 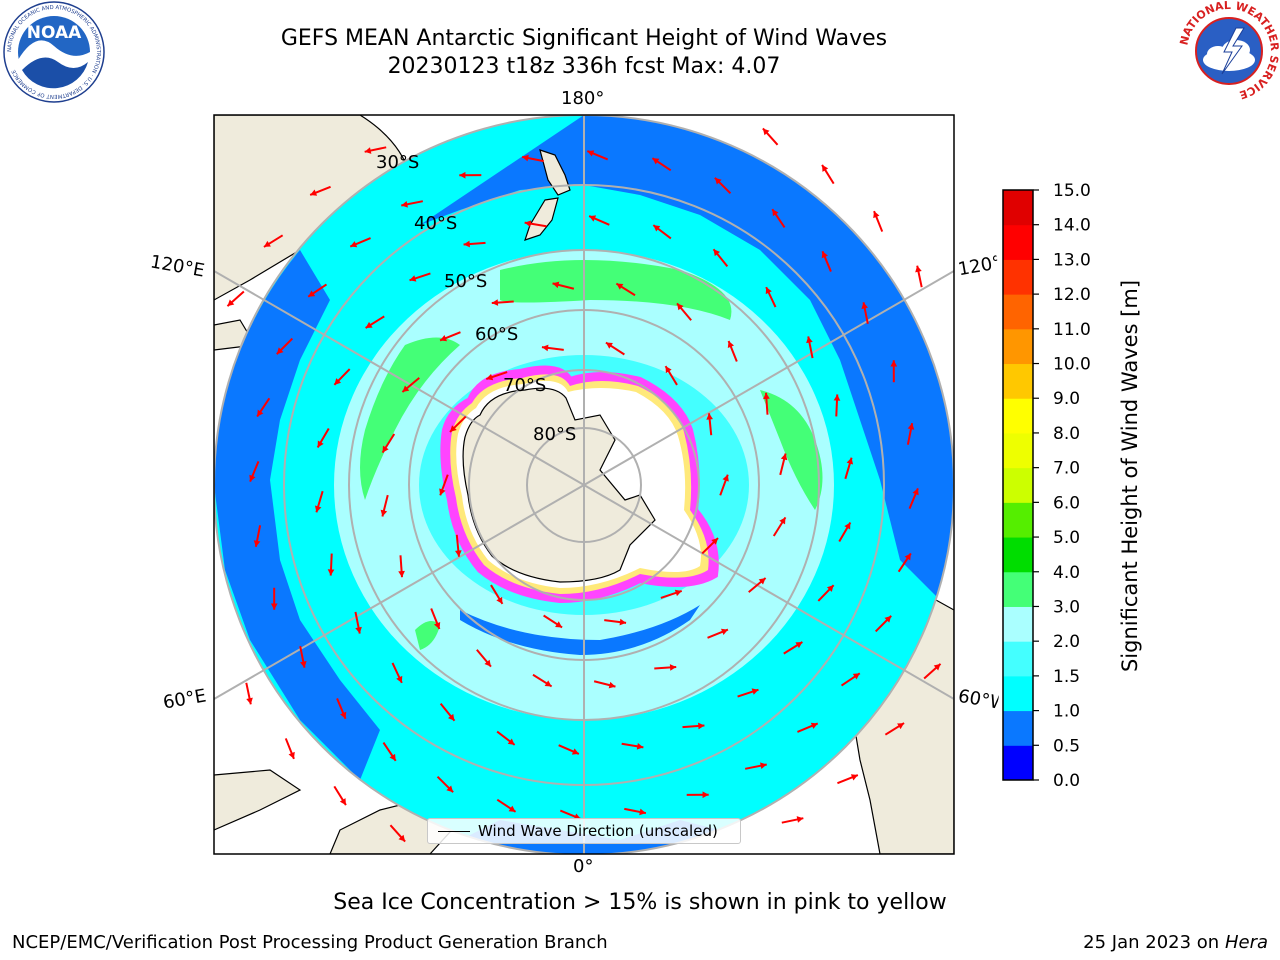 I want to click on lat-label-30s: 30°S, so click(x=398, y=162).